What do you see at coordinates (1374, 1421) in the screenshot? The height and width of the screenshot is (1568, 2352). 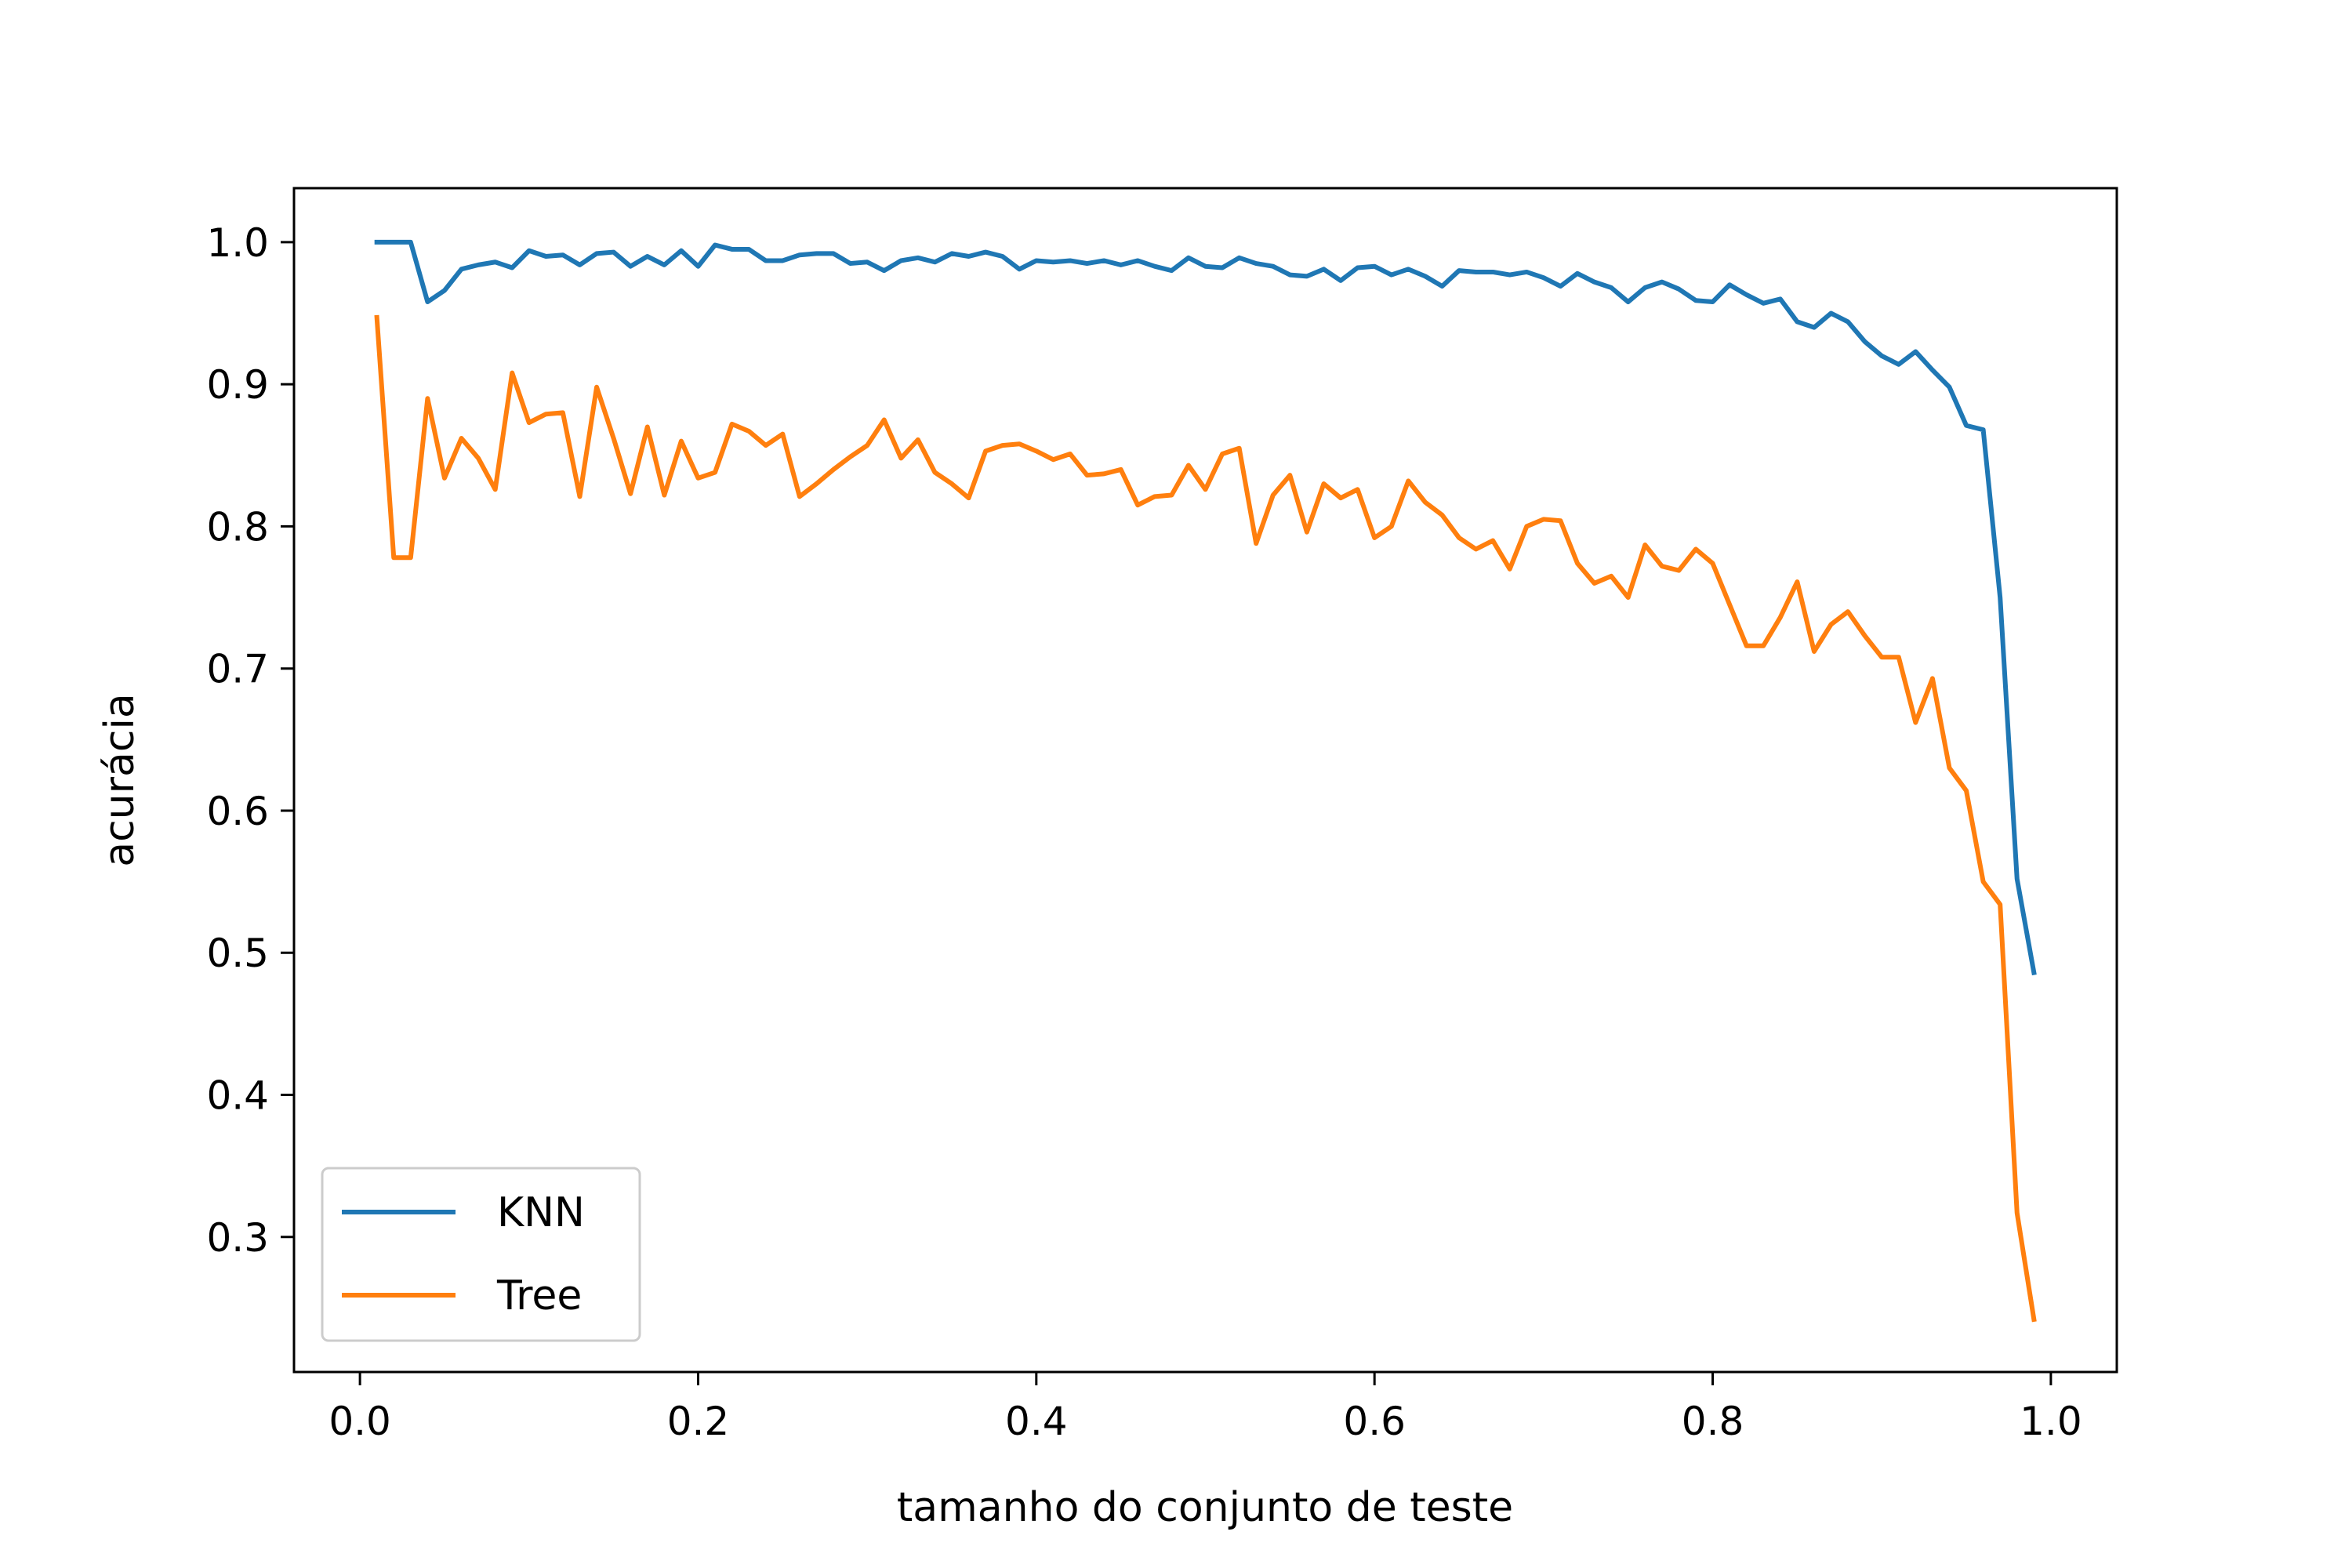 I see `x-tick-label: 0.6` at bounding box center [1374, 1421].